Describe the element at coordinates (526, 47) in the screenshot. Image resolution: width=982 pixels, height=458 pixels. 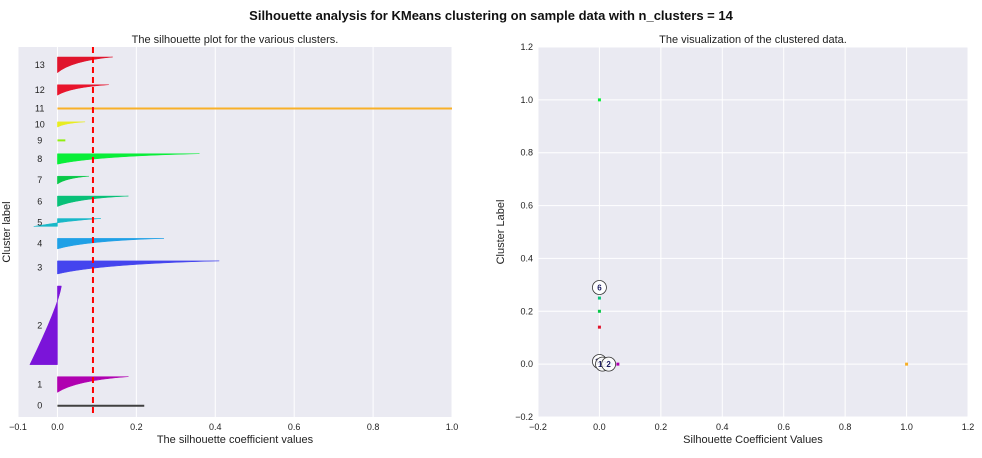
I see `scatter-y-tick-label: 1.2` at that location.